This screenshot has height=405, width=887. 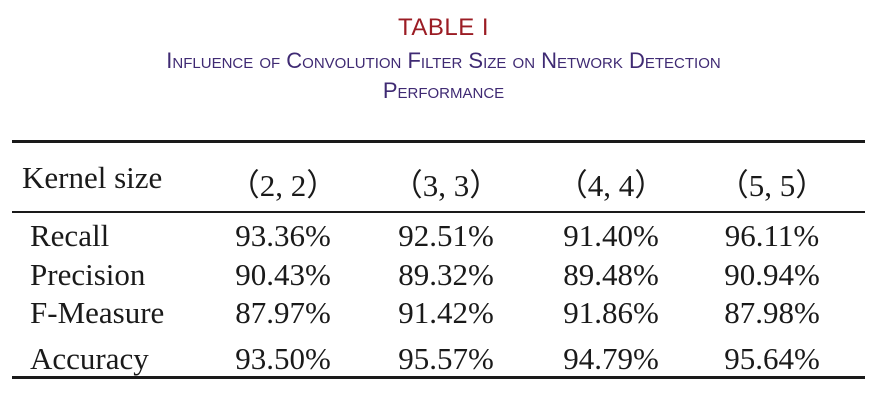 I want to click on table-cell: 91.42%, so click(x=446, y=312).